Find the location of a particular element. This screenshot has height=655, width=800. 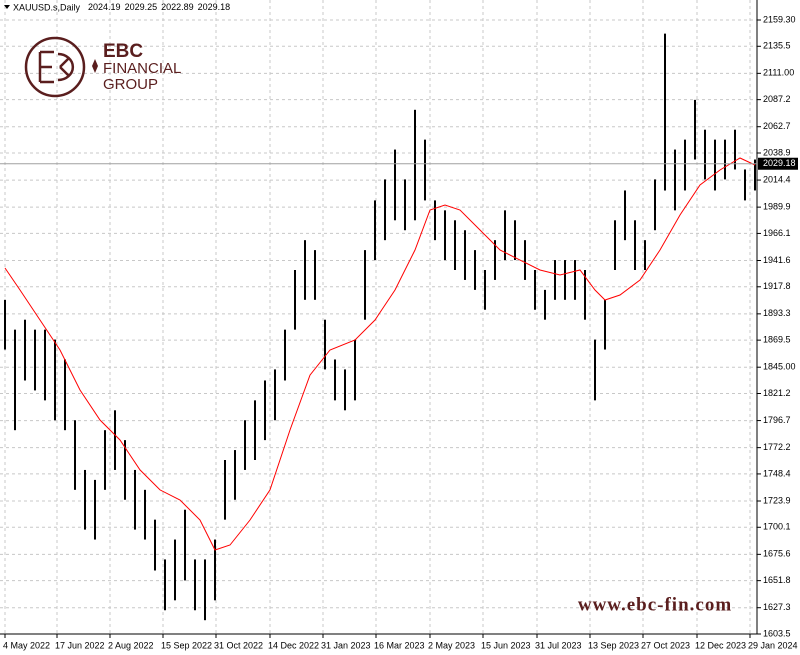

x-tick-label: 29 Jan 2024 is located at coordinates (773, 645).